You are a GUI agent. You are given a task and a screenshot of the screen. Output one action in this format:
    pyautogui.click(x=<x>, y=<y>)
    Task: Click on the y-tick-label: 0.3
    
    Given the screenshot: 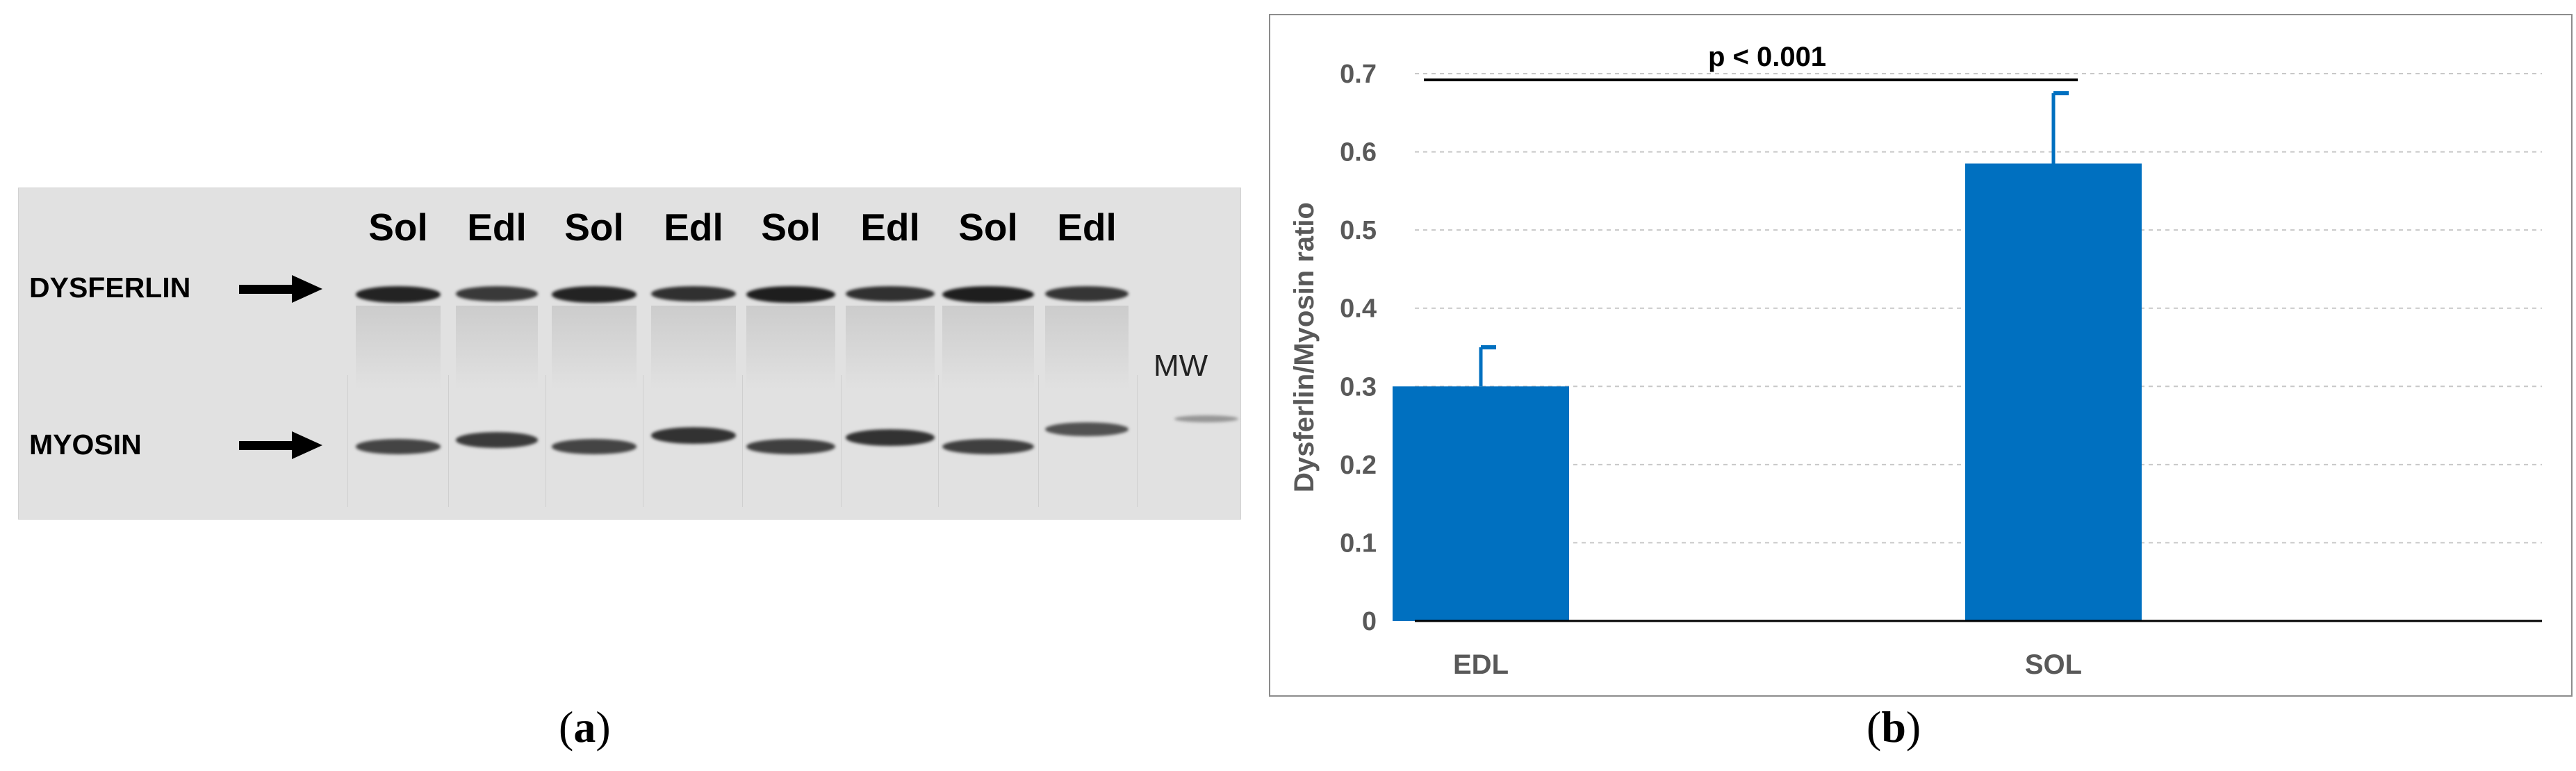 What is the action you would take?
    pyautogui.click(x=1358, y=386)
    